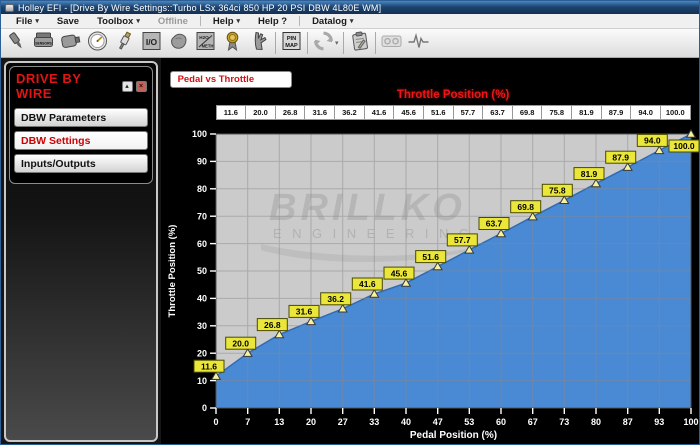 The image size is (700, 445). What do you see at coordinates (527, 112) in the screenshot?
I see `throttle-value-cell: 69.8` at bounding box center [527, 112].